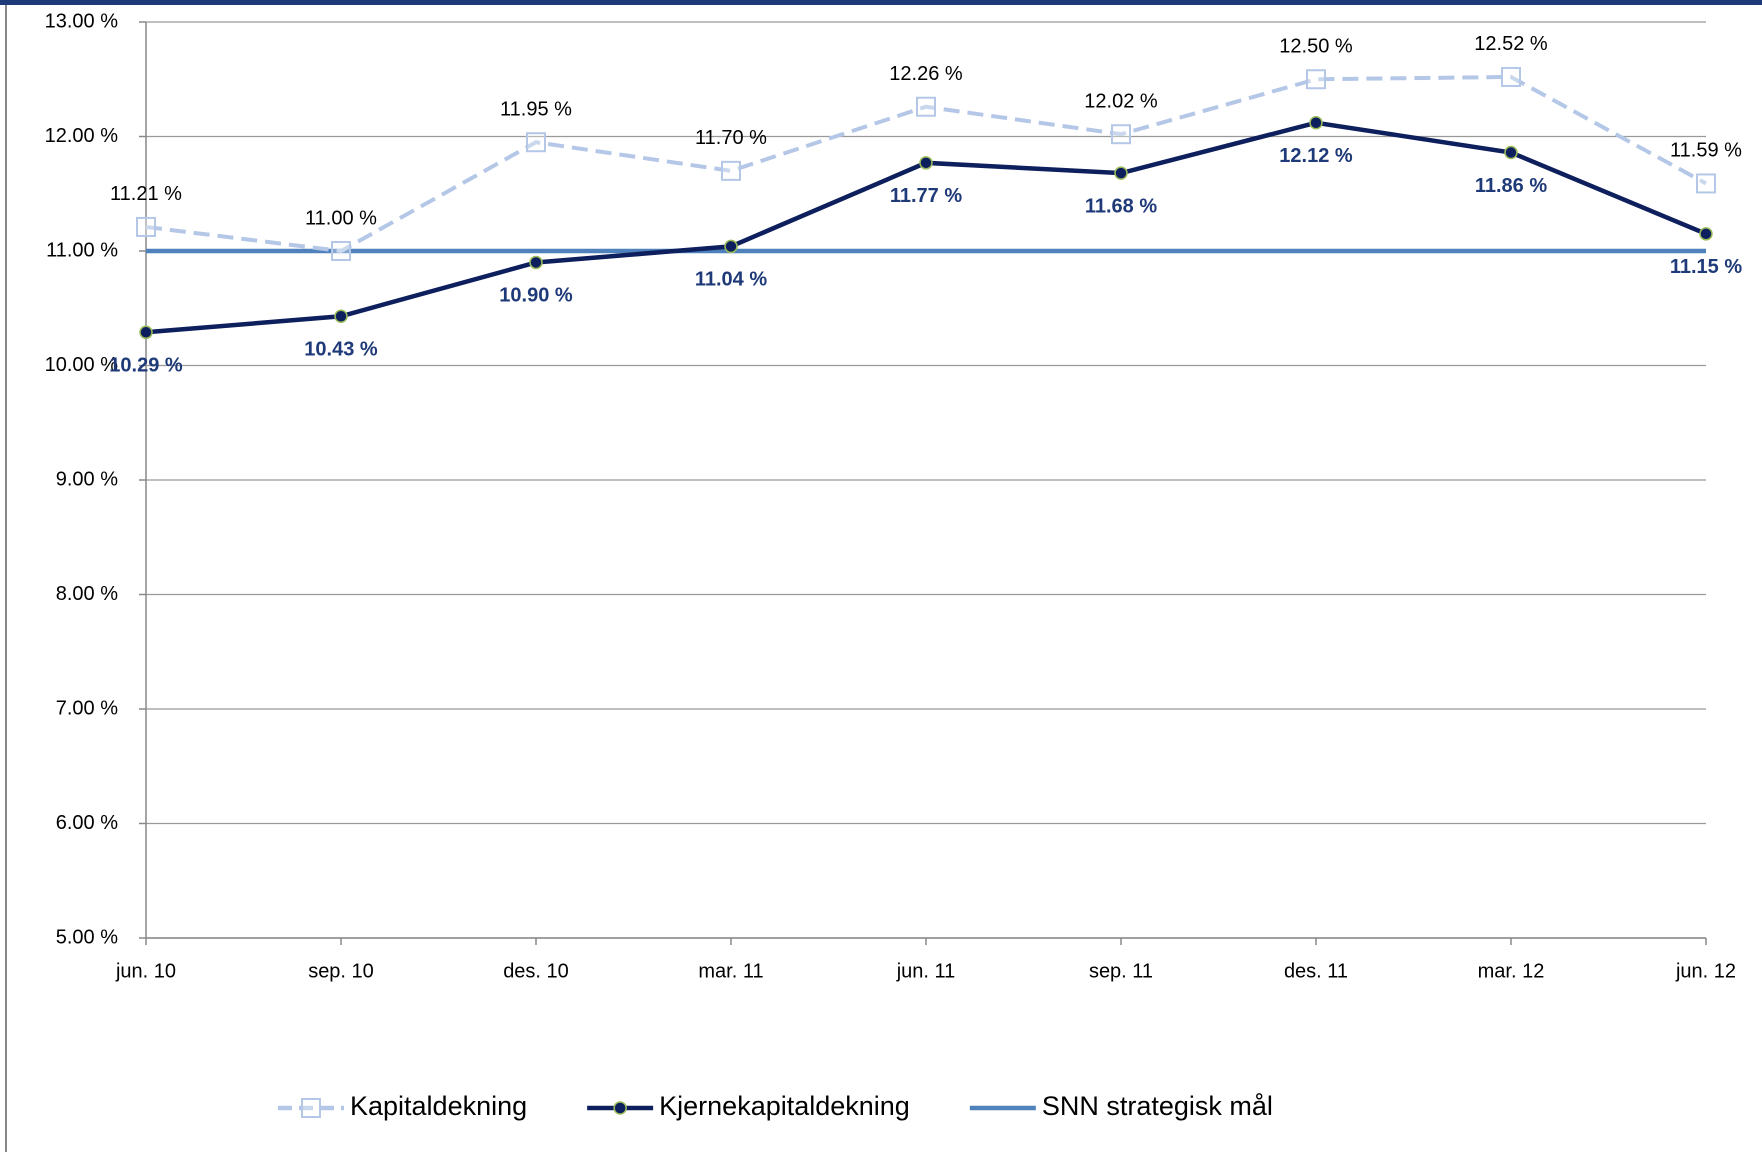 Image resolution: width=1762 pixels, height=1152 pixels. I want to click on y-tick-label: 11.00 %, so click(82, 250).